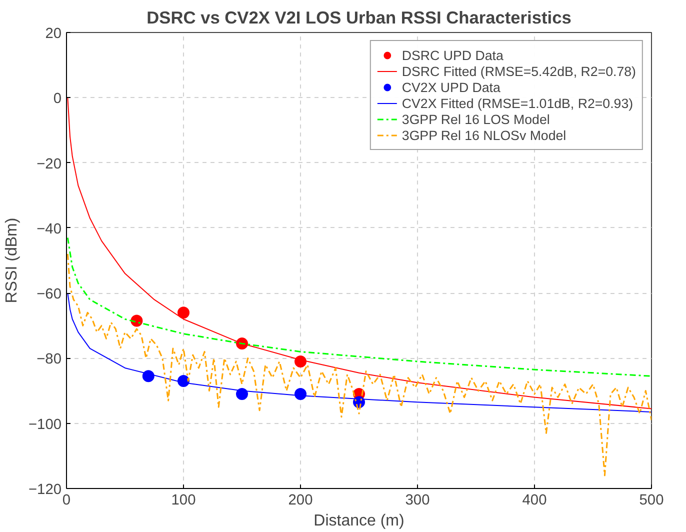 This screenshot has width=686, height=532. Describe the element at coordinates (11, 261) in the screenshot. I see `y-axis-title: RSSI (dBm)` at that location.